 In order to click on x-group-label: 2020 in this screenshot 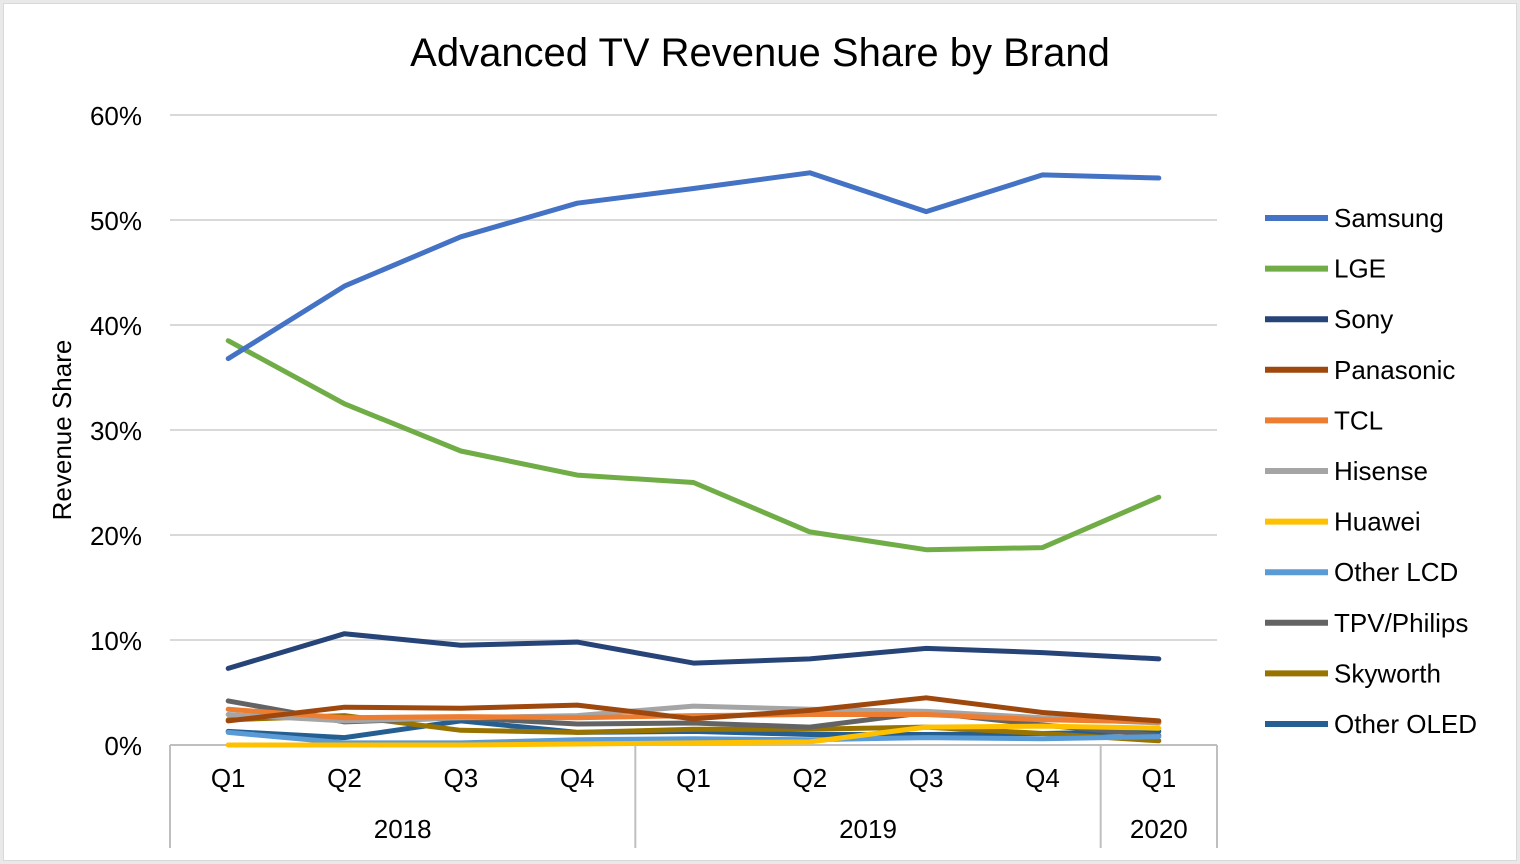, I will do `click(1159, 829)`.